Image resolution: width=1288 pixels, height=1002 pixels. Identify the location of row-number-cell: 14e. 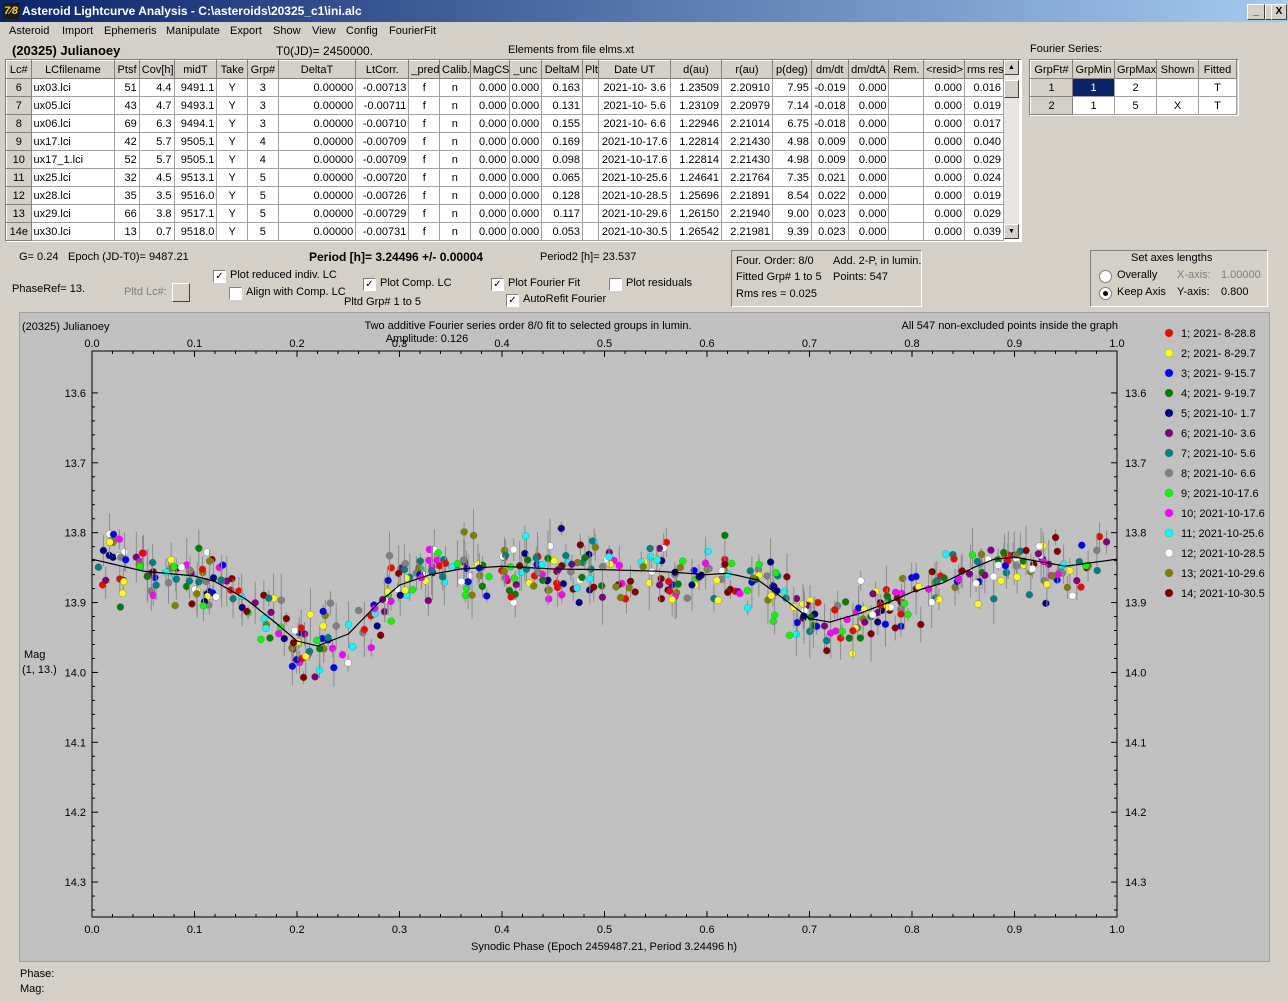
(19, 231).